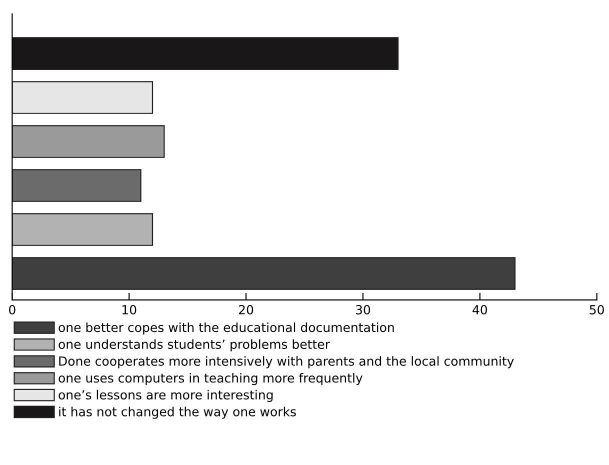 The width and height of the screenshot is (609, 465). What do you see at coordinates (480, 309) in the screenshot?
I see `x-tick-label: 40` at bounding box center [480, 309].